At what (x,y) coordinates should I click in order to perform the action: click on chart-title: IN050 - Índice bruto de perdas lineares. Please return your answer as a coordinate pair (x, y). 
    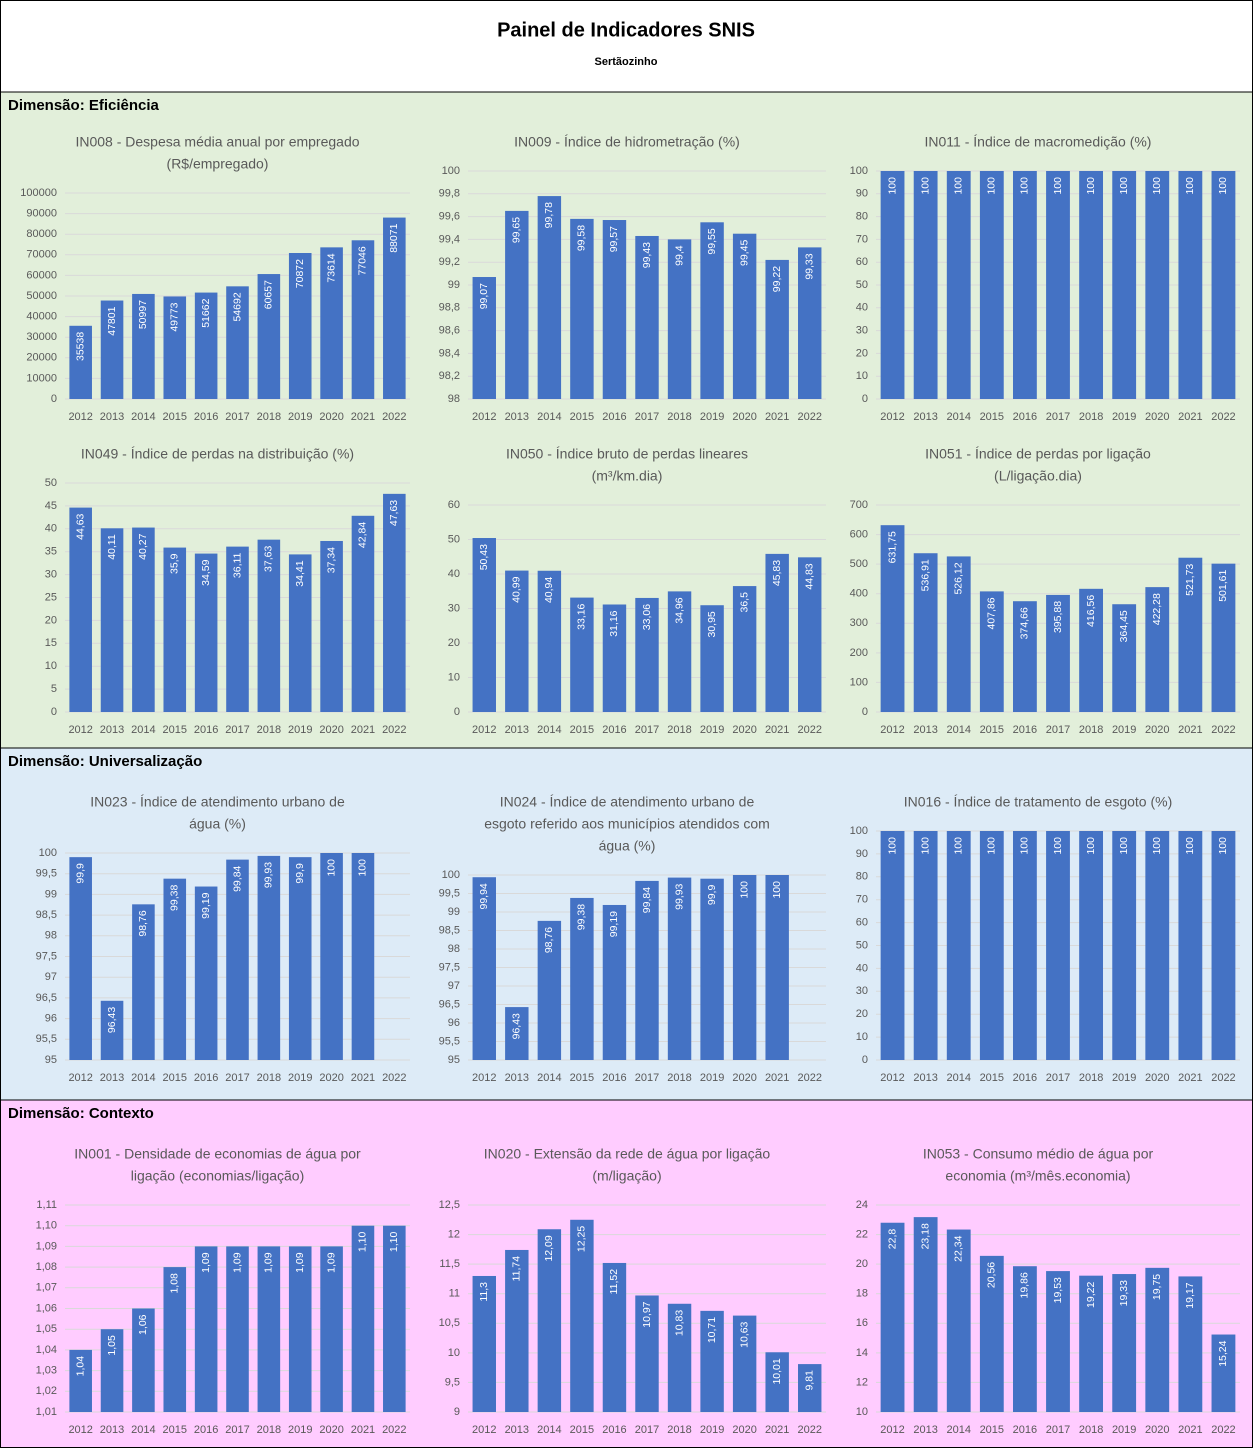
    Looking at the image, I should click on (627, 454).